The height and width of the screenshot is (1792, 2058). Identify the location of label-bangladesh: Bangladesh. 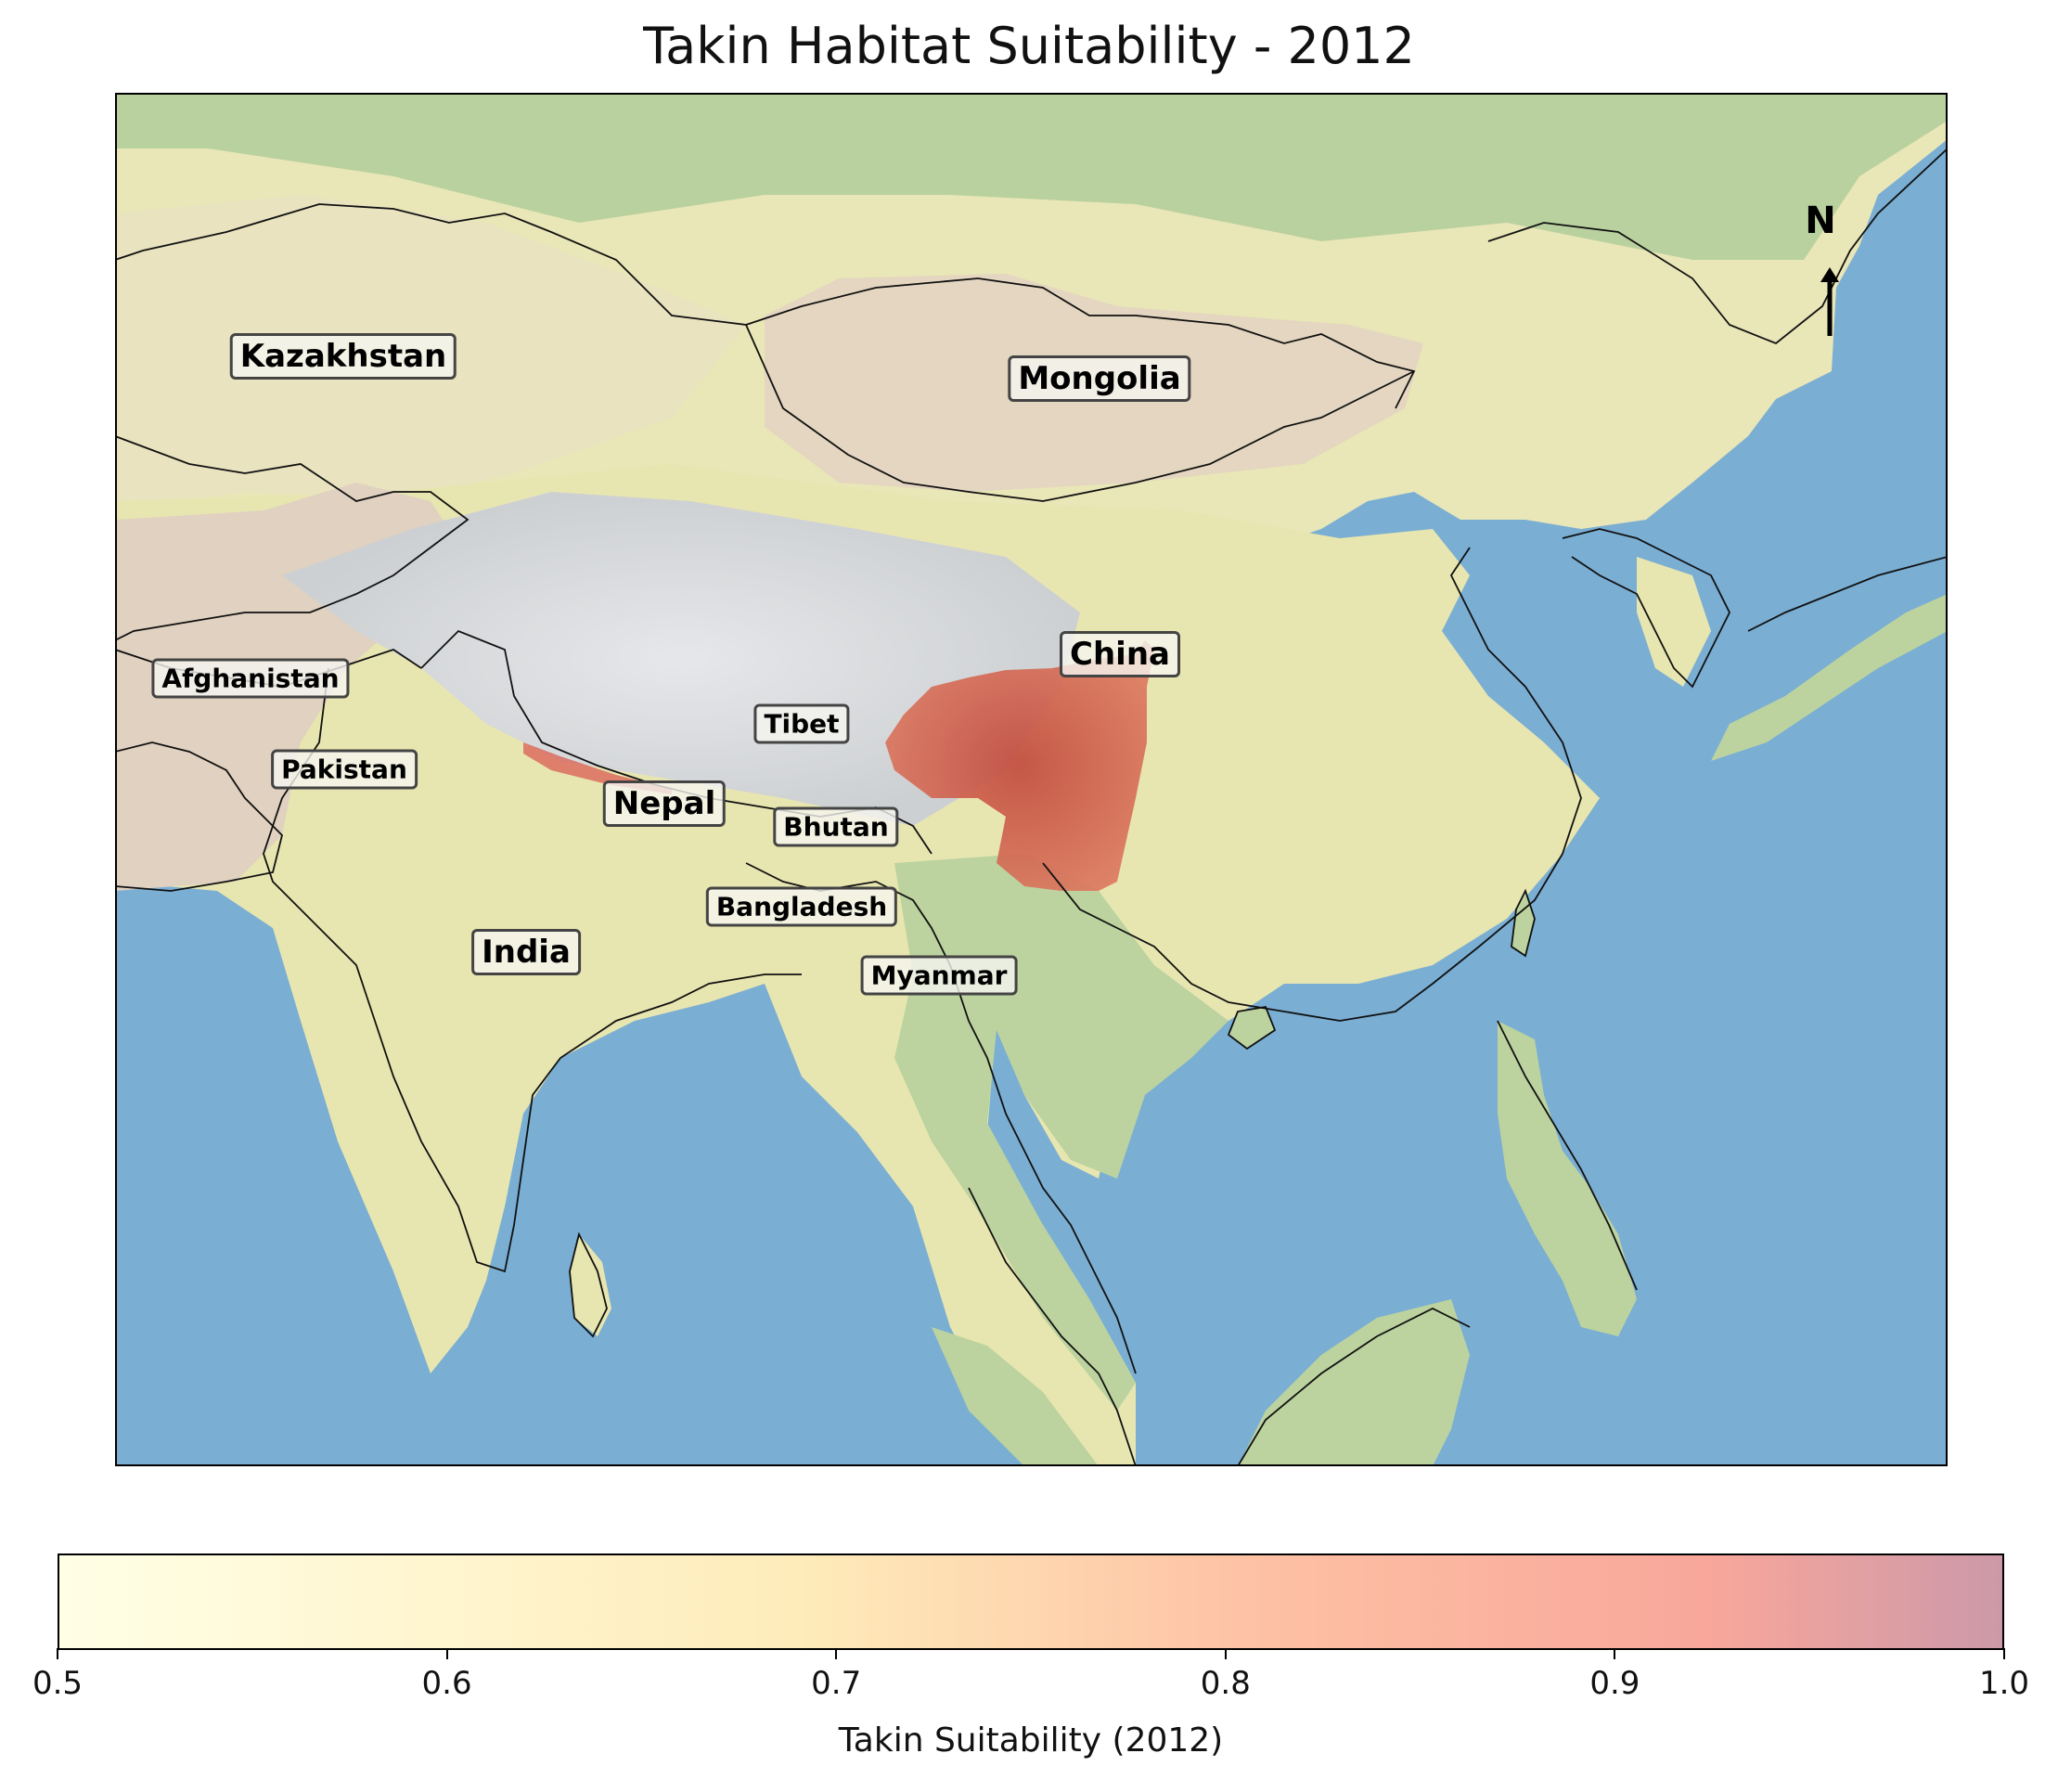
(801, 906).